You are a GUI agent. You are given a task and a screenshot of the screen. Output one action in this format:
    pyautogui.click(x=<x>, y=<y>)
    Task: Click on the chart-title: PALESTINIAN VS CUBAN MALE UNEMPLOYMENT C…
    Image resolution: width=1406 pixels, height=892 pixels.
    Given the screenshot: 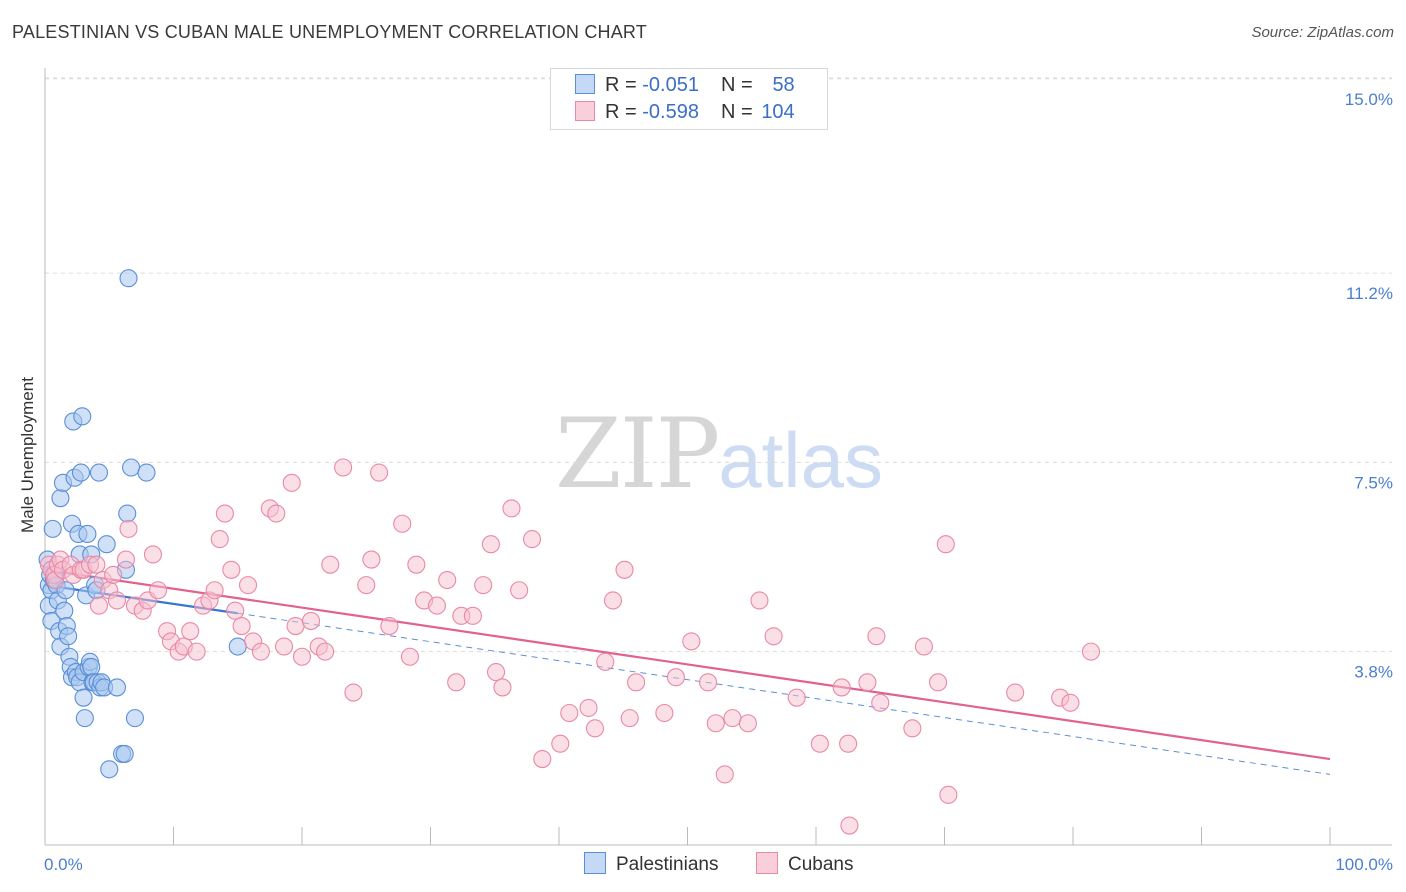 What is the action you would take?
    pyautogui.click(x=329, y=32)
    